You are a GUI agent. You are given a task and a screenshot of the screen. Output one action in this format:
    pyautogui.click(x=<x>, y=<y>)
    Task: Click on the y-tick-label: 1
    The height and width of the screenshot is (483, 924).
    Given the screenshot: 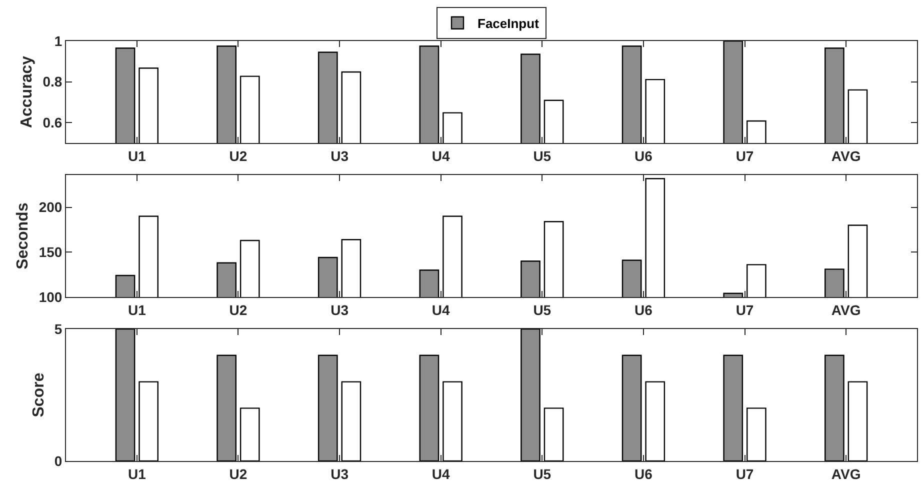 What is the action you would take?
    pyautogui.click(x=58, y=40)
    